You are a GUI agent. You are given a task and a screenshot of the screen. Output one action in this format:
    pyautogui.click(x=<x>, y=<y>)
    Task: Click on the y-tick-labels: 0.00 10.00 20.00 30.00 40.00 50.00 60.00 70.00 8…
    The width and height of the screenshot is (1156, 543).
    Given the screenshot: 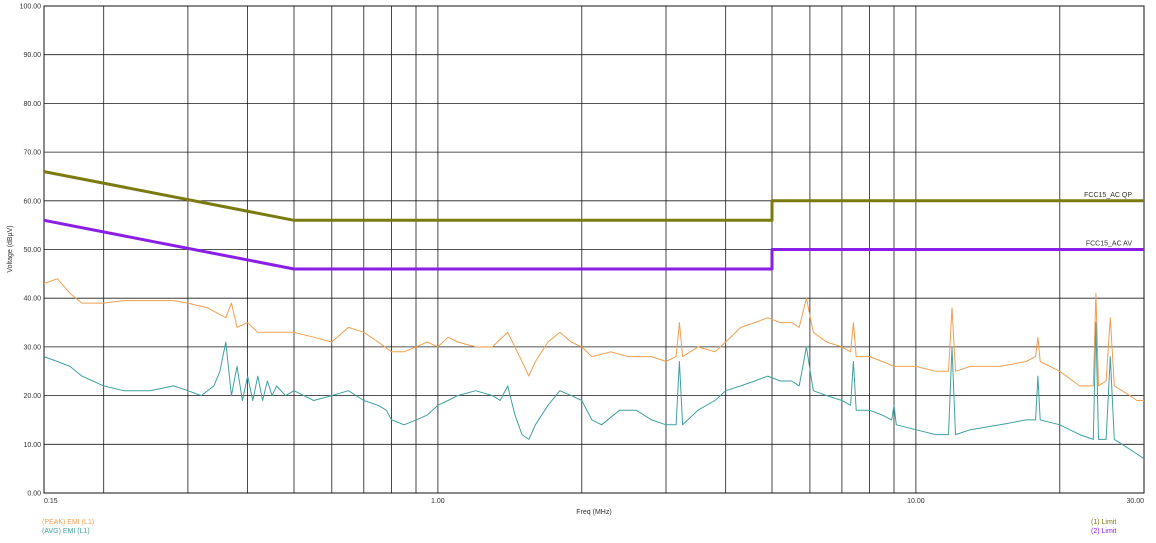 What is the action you would take?
    pyautogui.click(x=31, y=251)
    